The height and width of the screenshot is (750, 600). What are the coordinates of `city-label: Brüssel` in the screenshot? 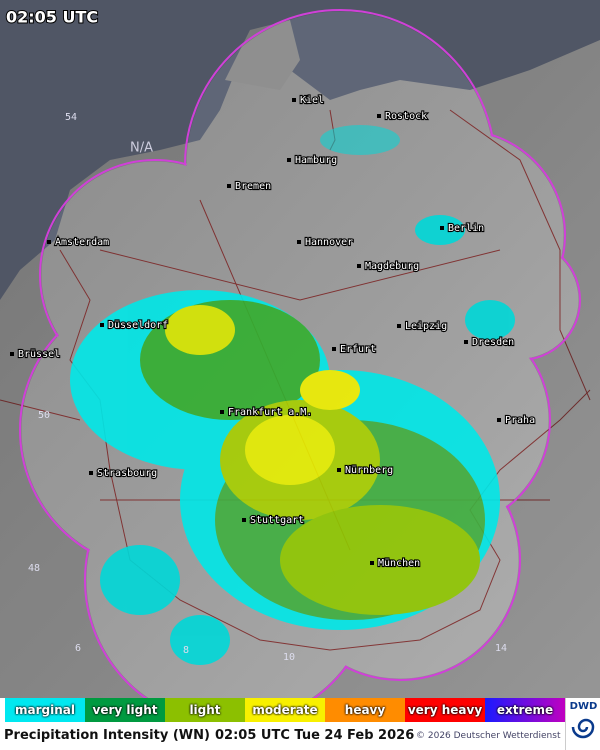 It's located at (39, 354).